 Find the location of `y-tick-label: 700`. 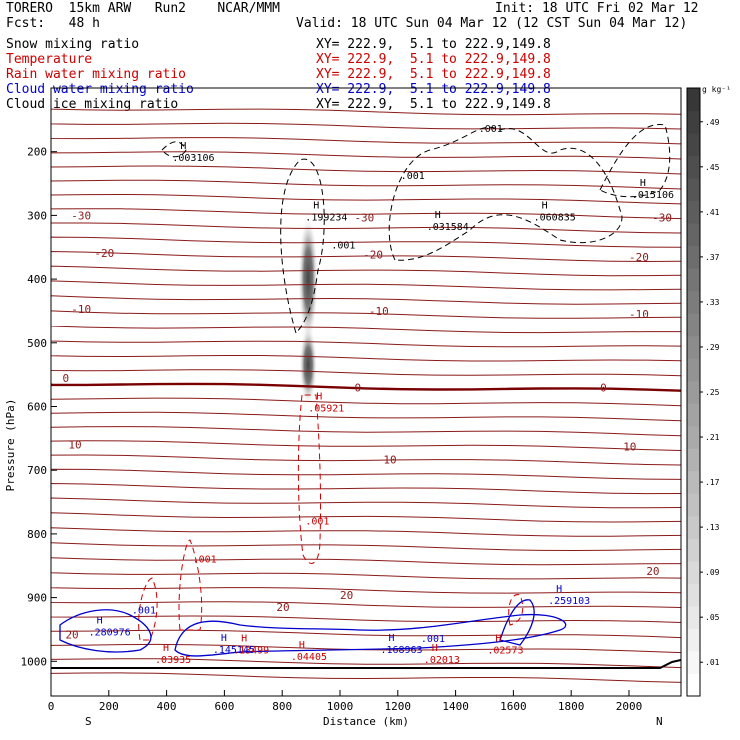

y-tick-label: 700 is located at coordinates (37, 470).